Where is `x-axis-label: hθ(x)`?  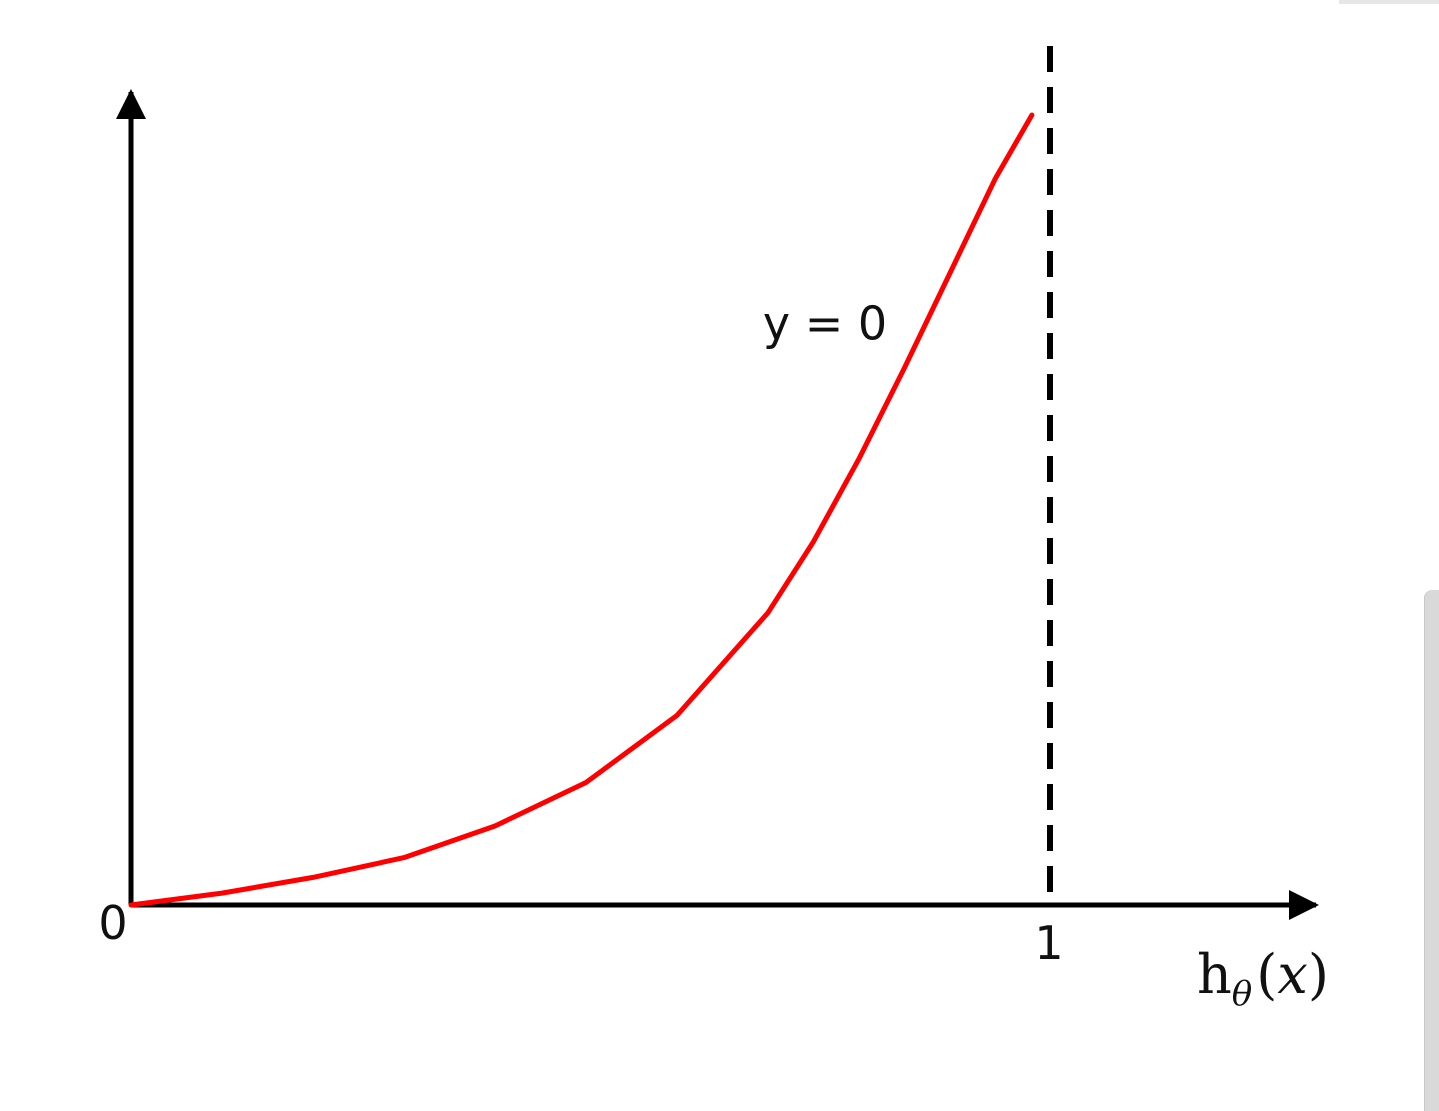 x-axis-label: hθ(x) is located at coordinates (1263, 978).